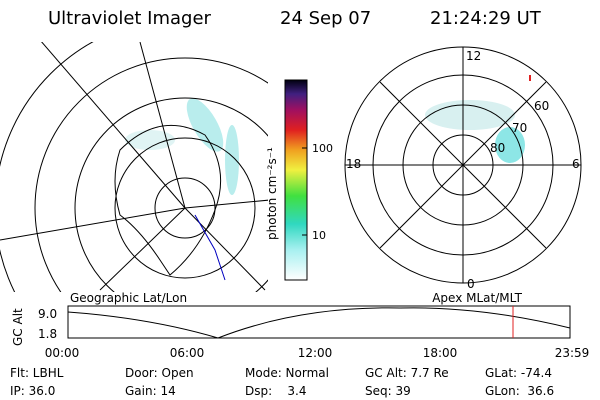 This screenshot has height=400, width=600. What do you see at coordinates (18, 327) in the screenshot?
I see `y-label: GC Alt` at bounding box center [18, 327].